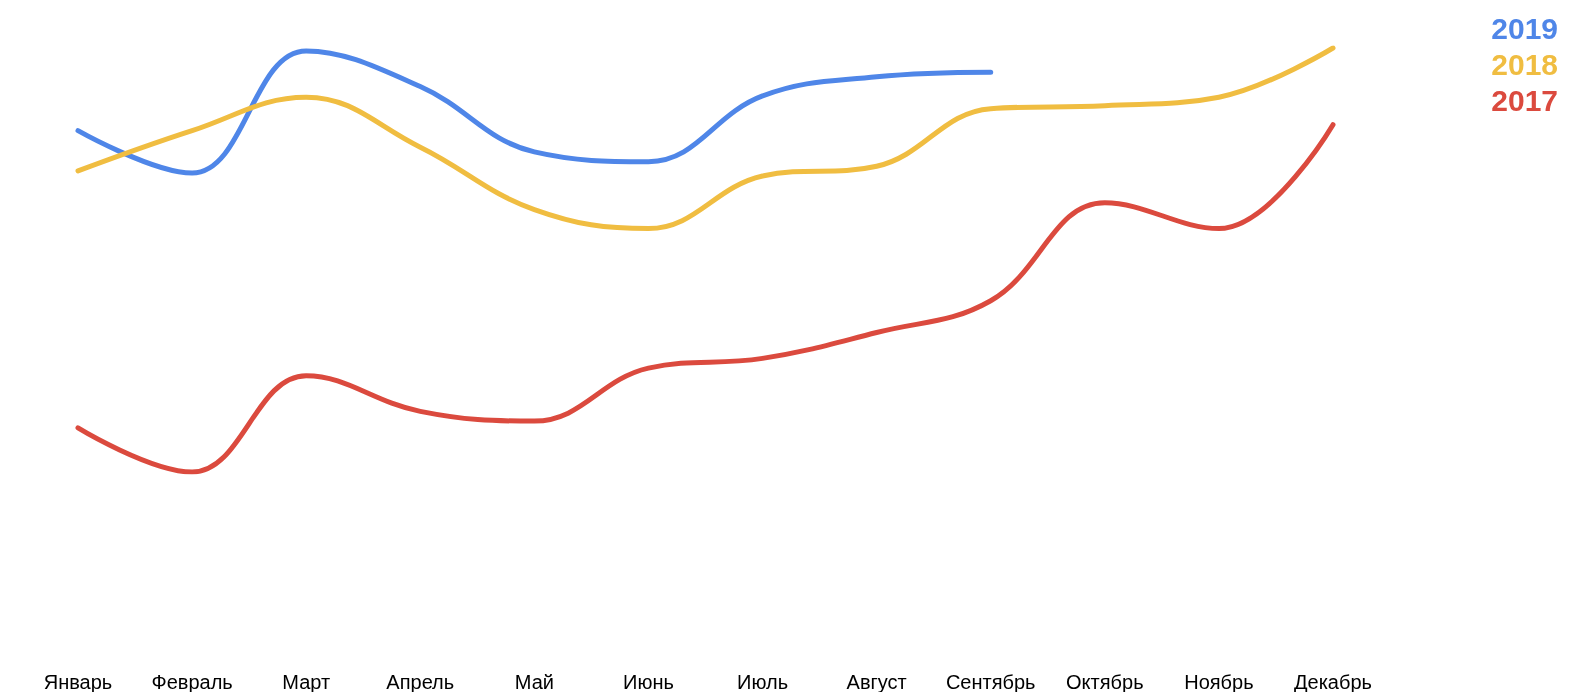  I want to click on text: 2018, so click(1525, 64).